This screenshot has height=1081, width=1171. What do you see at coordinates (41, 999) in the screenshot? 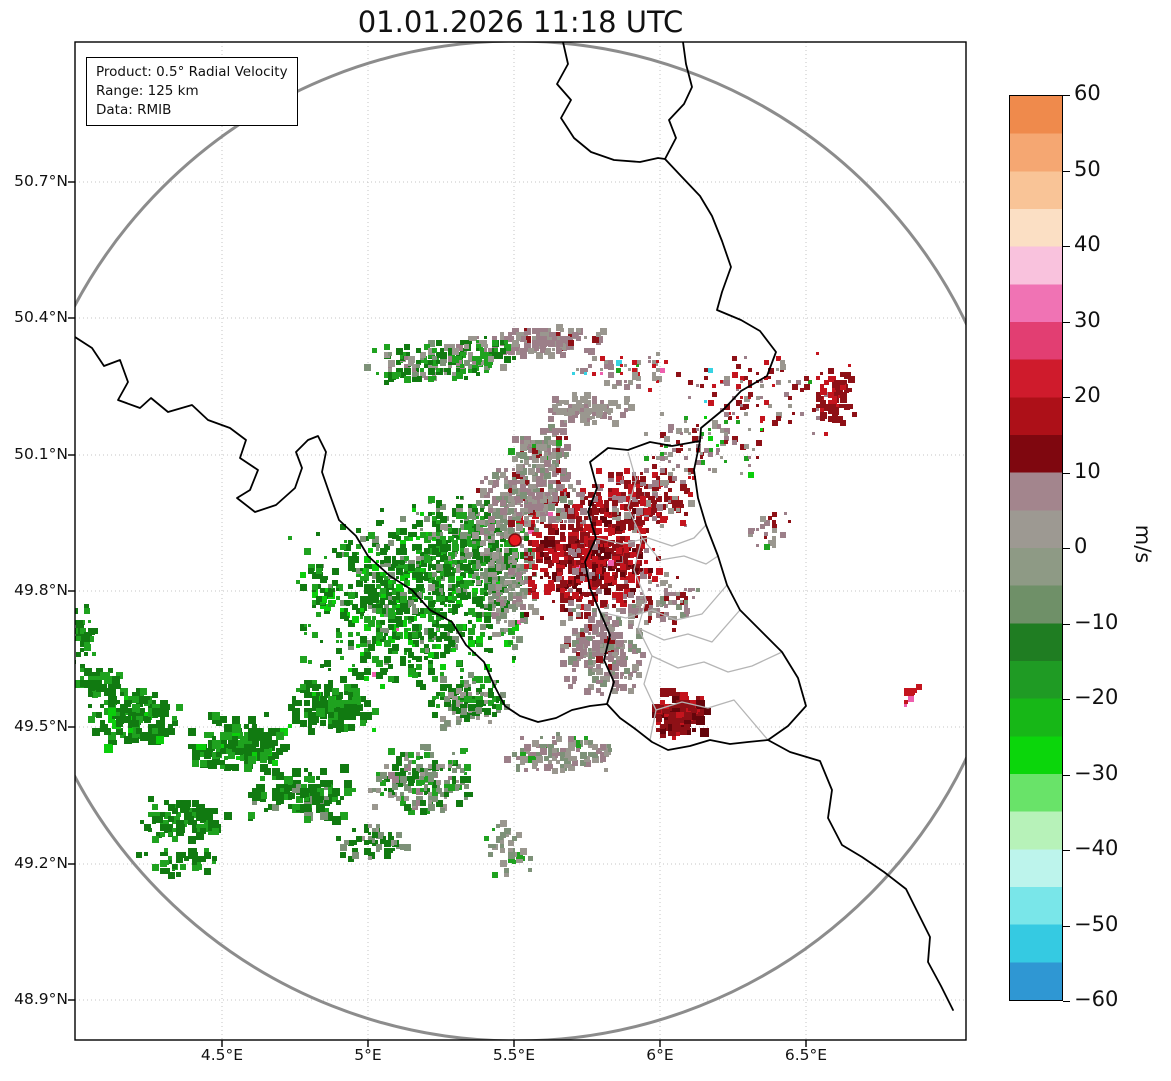
I see `y-tick-label: 48.9°N` at bounding box center [41, 999].